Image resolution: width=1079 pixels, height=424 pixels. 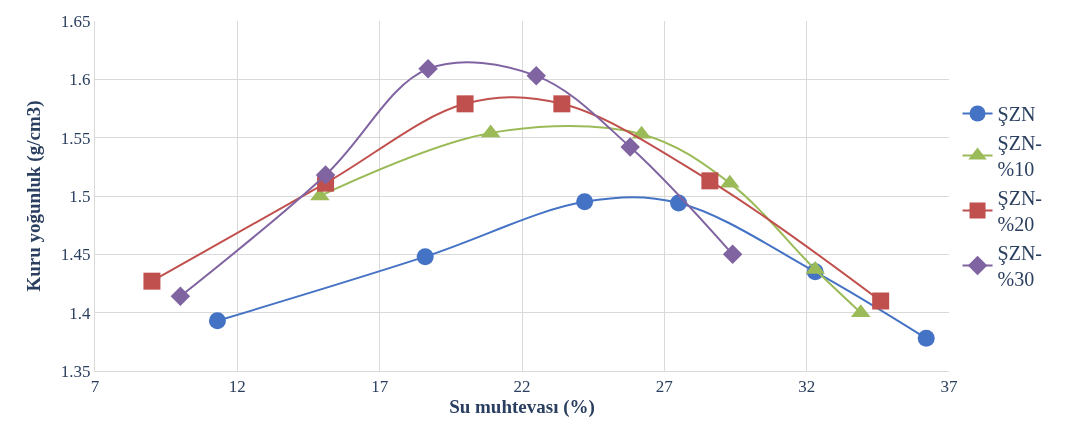 I want to click on x-tick-label: 22, so click(x=522, y=387).